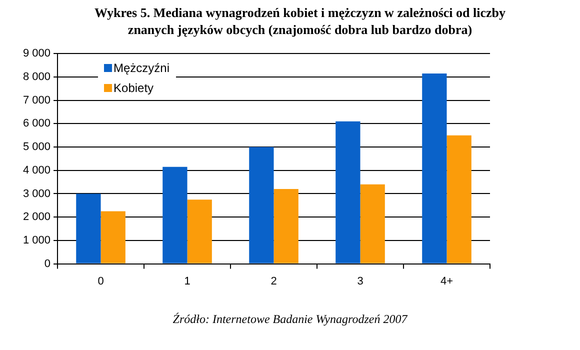 The width and height of the screenshot is (580, 350). Describe the element at coordinates (36, 217) in the screenshot. I see `y-tick-label: 2 000` at that location.